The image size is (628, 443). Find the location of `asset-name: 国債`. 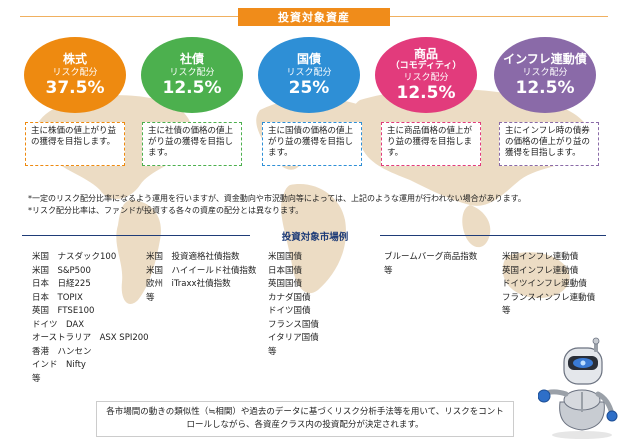

asset-name: 国債 is located at coordinates (308, 58).